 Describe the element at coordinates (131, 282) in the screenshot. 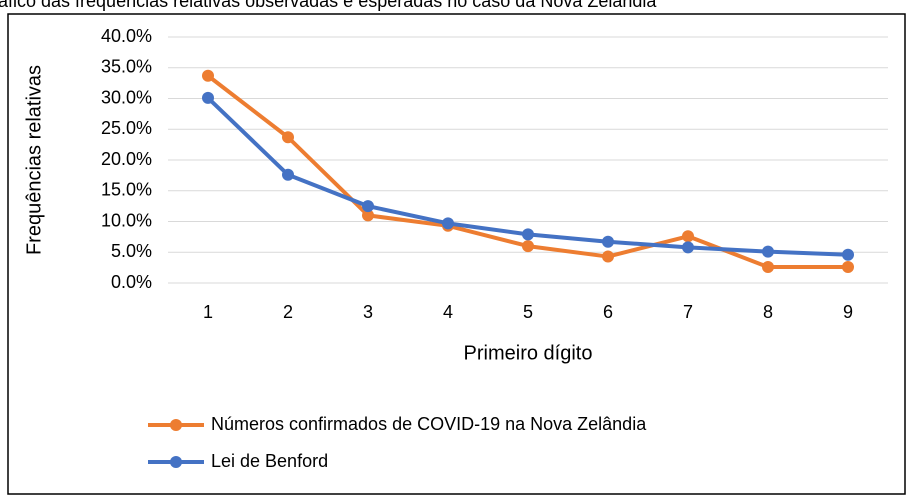

I see `y-tick-label: 0.0%` at that location.